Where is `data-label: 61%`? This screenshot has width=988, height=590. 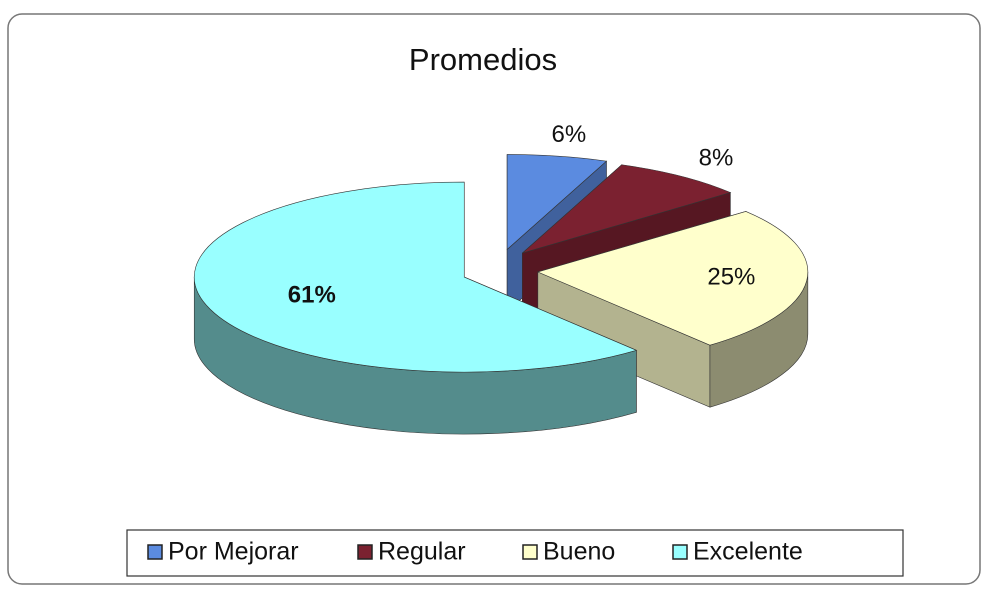 data-label: 61% is located at coordinates (312, 295).